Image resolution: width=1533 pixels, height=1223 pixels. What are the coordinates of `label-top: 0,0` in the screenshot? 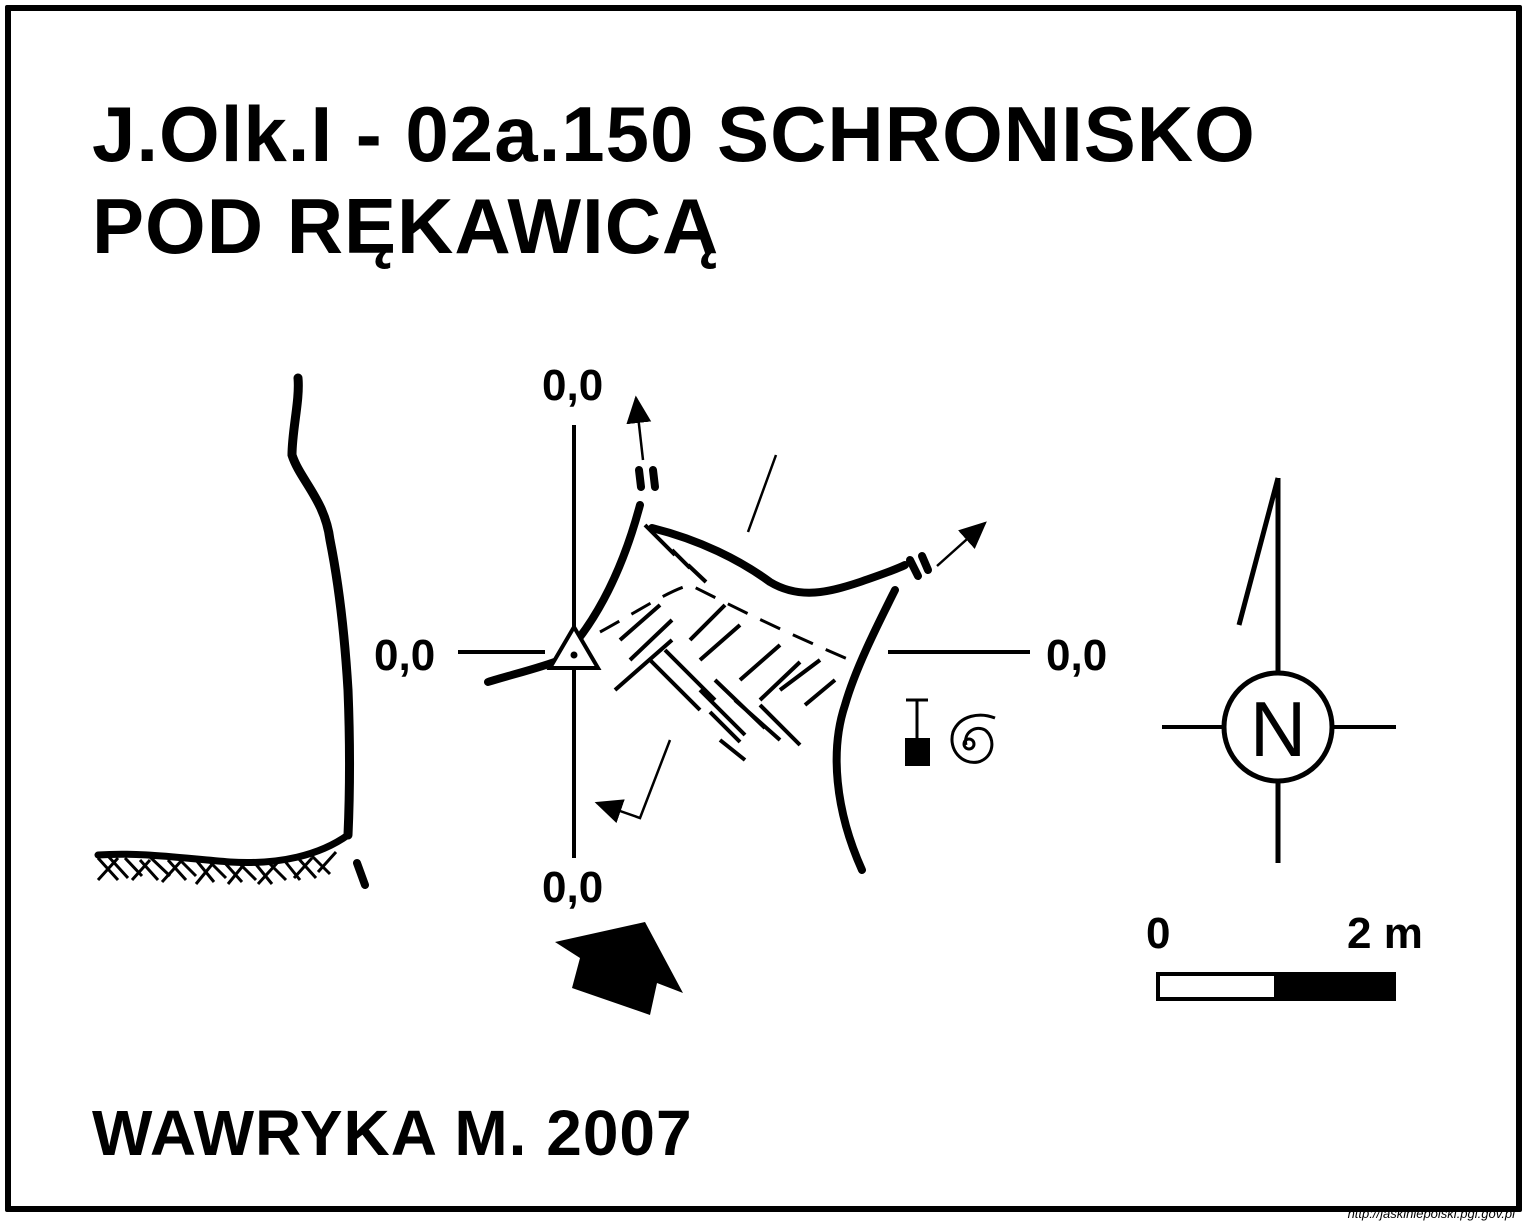 It's located at (572, 385).